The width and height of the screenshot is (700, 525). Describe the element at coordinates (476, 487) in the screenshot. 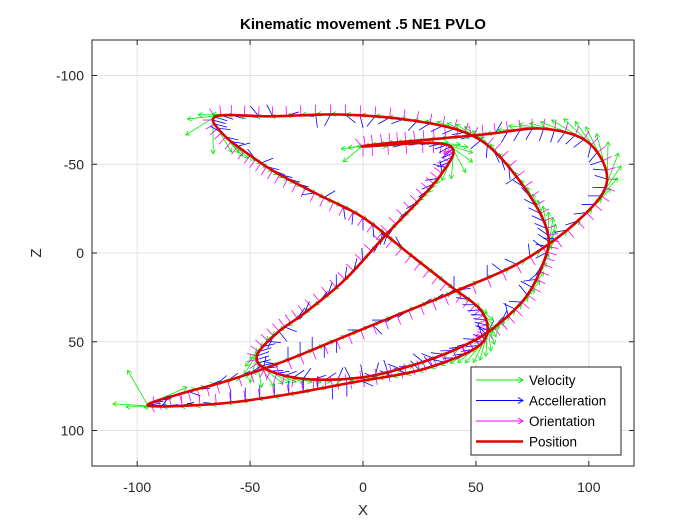

I see `x-tick-label: 50` at that location.